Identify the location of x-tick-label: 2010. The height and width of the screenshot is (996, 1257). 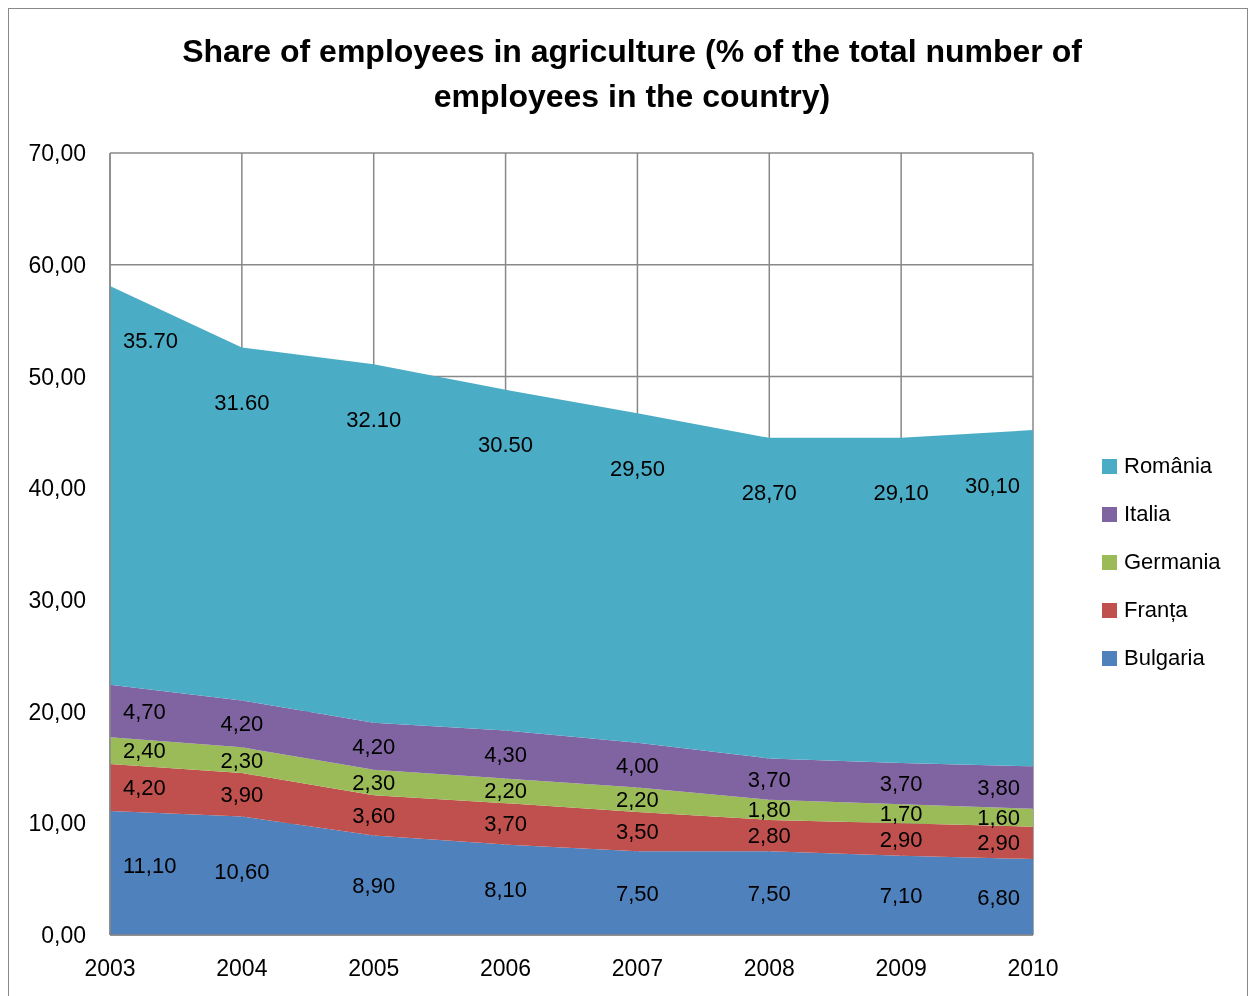
(1033, 968).